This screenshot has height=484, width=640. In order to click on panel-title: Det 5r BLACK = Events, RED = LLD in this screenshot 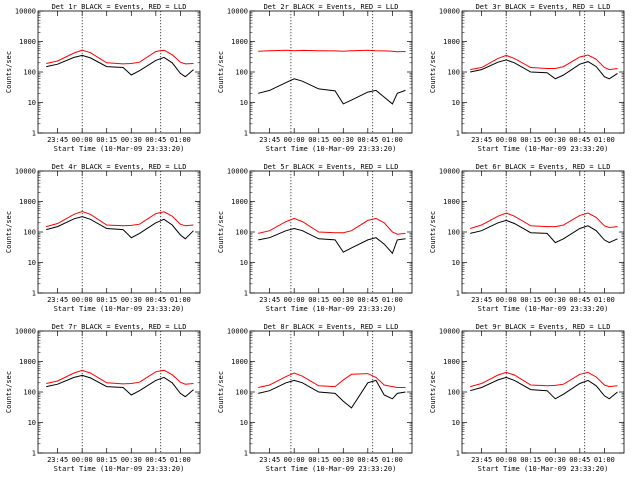, I will do `click(331, 167)`.